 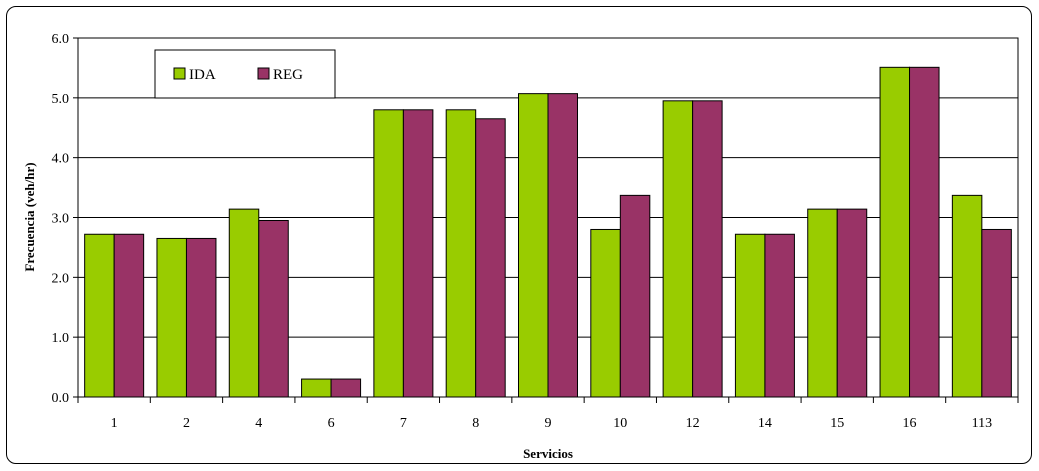 What do you see at coordinates (61, 99) in the screenshot?
I see `y-tick-label: 5.0` at bounding box center [61, 99].